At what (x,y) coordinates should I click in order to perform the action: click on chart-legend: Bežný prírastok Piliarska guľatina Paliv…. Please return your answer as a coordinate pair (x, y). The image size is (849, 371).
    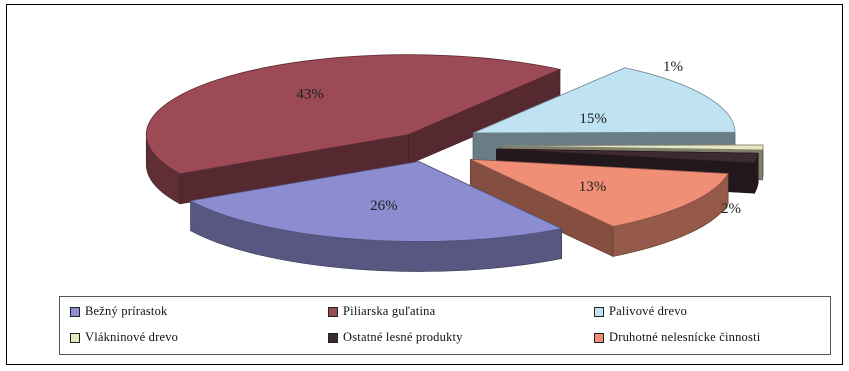
    Looking at the image, I should click on (445, 325).